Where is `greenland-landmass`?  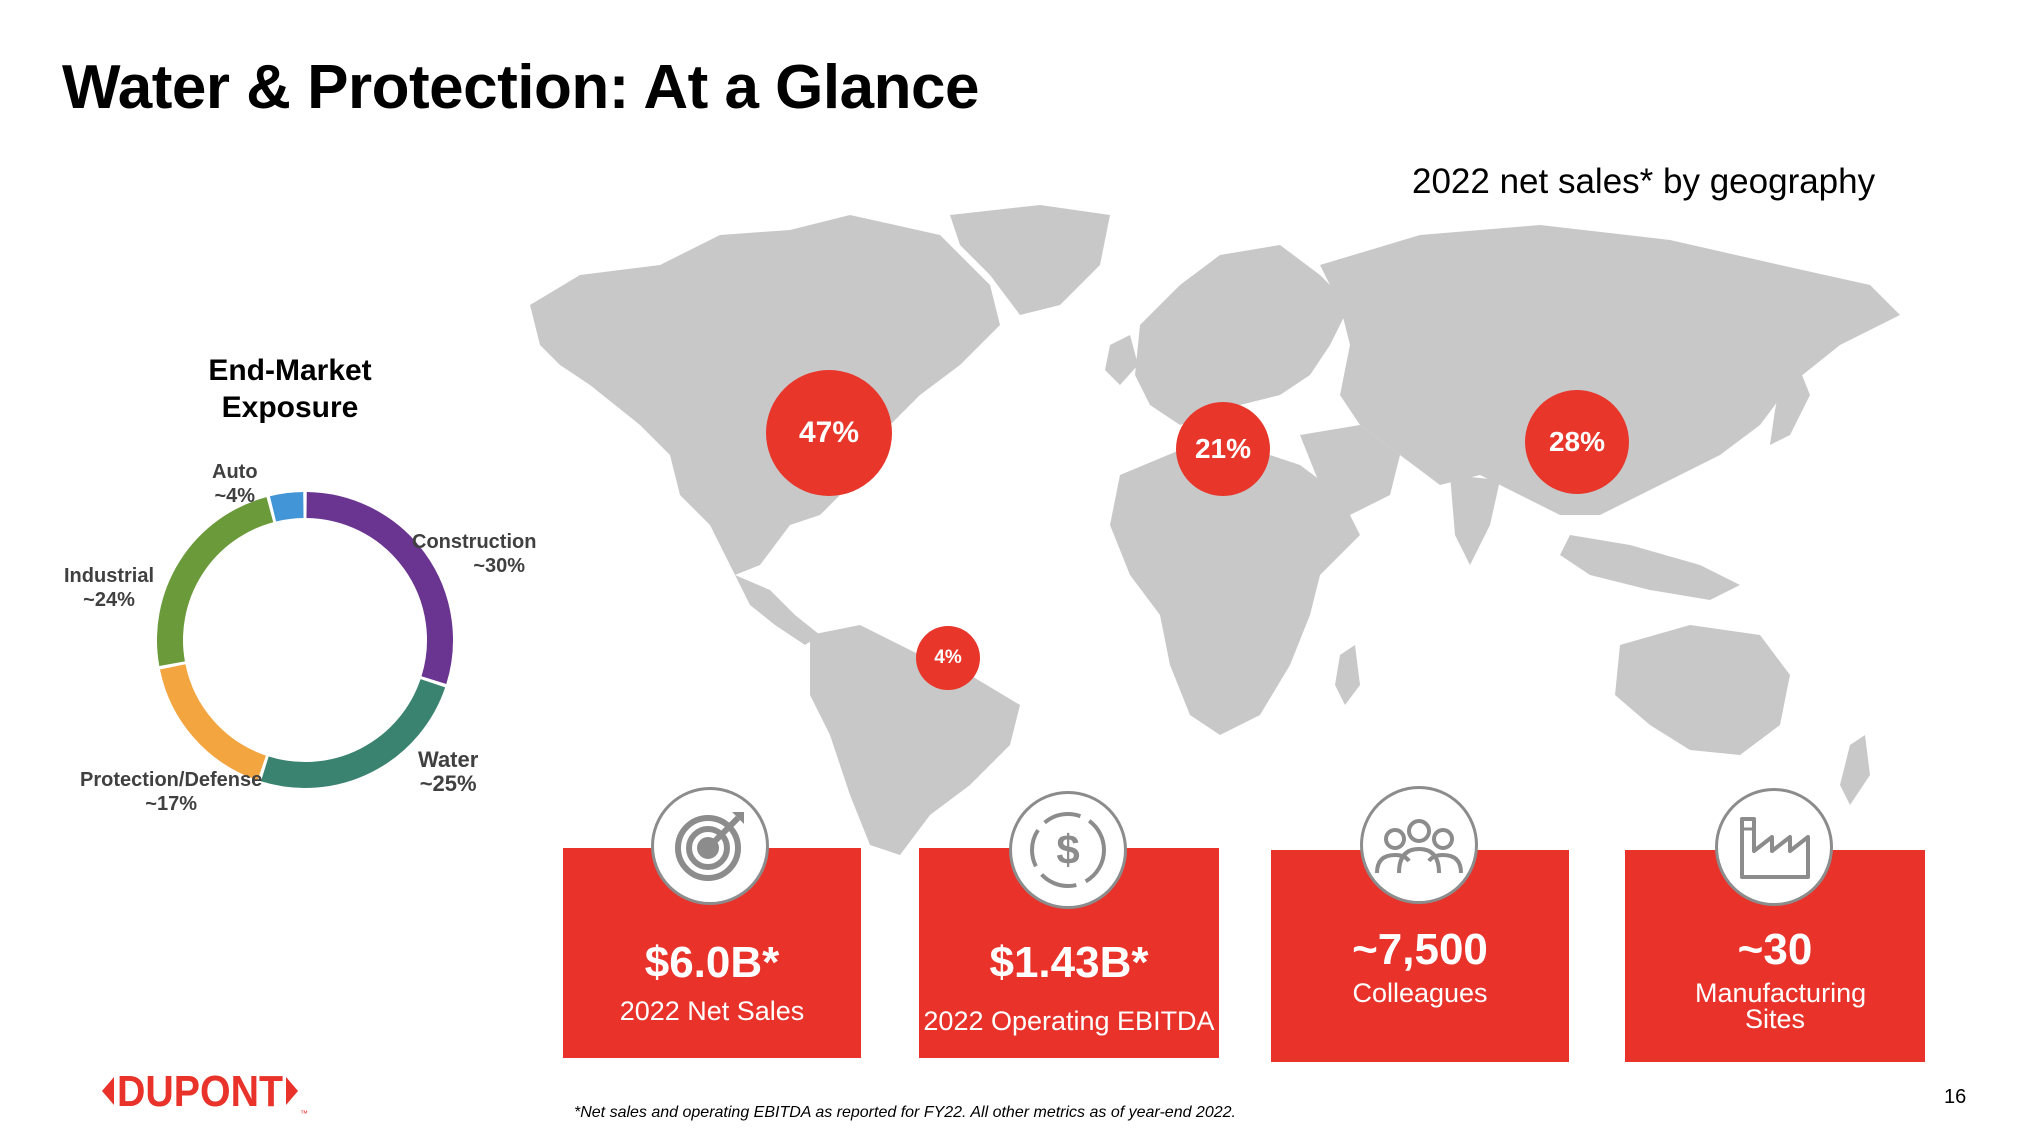
greenland-landmass is located at coordinates (1030, 260).